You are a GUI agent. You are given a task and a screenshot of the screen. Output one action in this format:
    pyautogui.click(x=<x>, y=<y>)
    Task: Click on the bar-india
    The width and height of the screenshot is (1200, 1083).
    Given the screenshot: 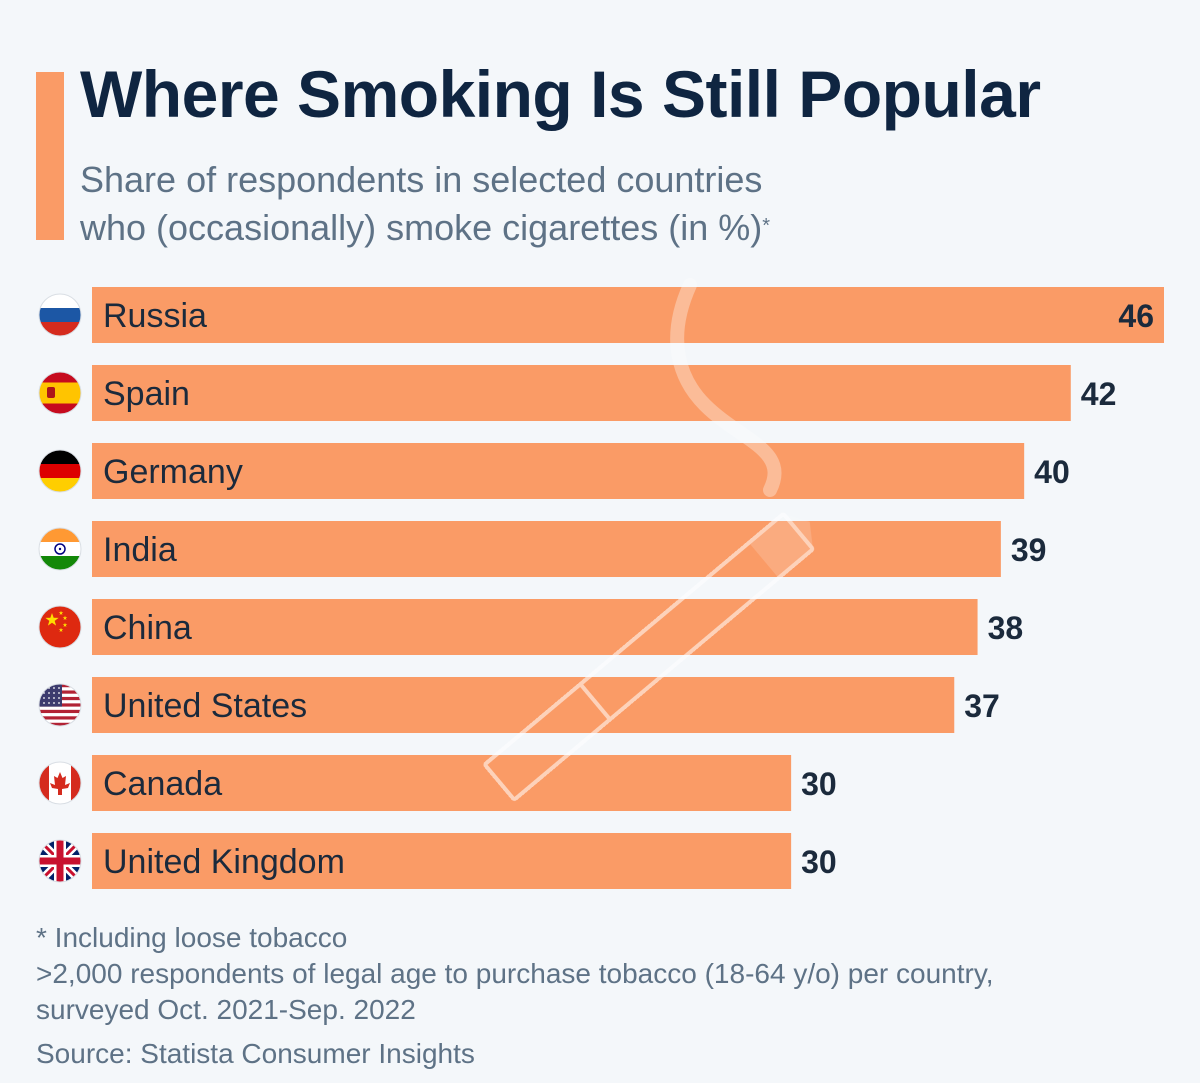 What is the action you would take?
    pyautogui.click(x=546, y=549)
    